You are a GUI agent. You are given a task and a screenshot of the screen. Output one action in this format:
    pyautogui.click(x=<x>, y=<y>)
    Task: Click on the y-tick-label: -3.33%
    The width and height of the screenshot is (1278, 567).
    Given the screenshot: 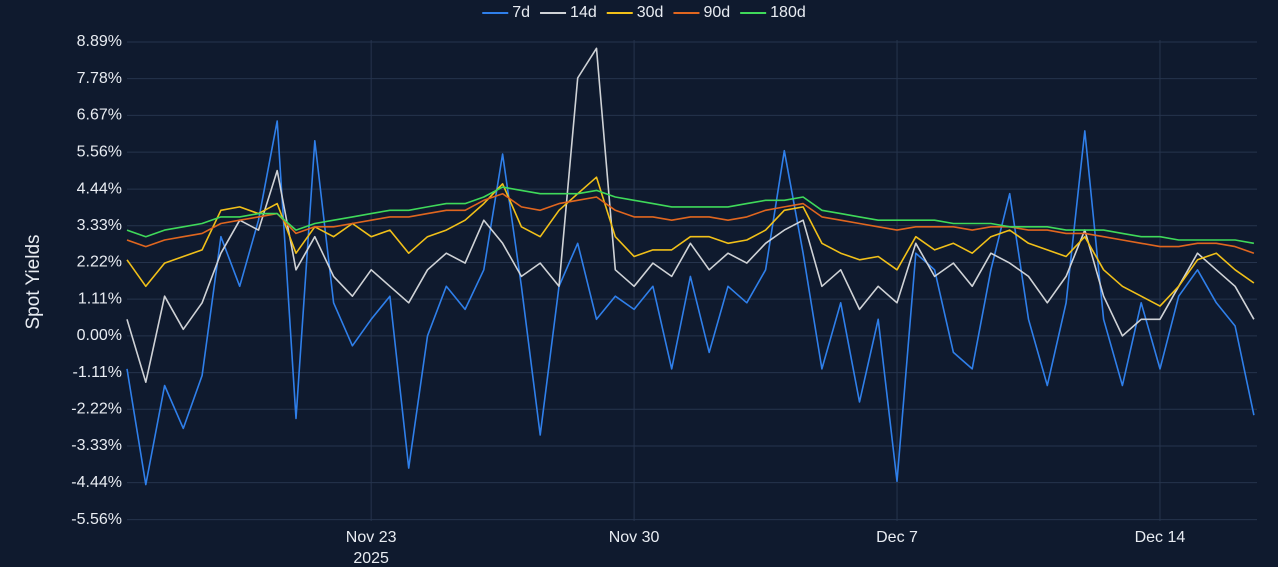 What is the action you would take?
    pyautogui.click(x=96, y=445)
    